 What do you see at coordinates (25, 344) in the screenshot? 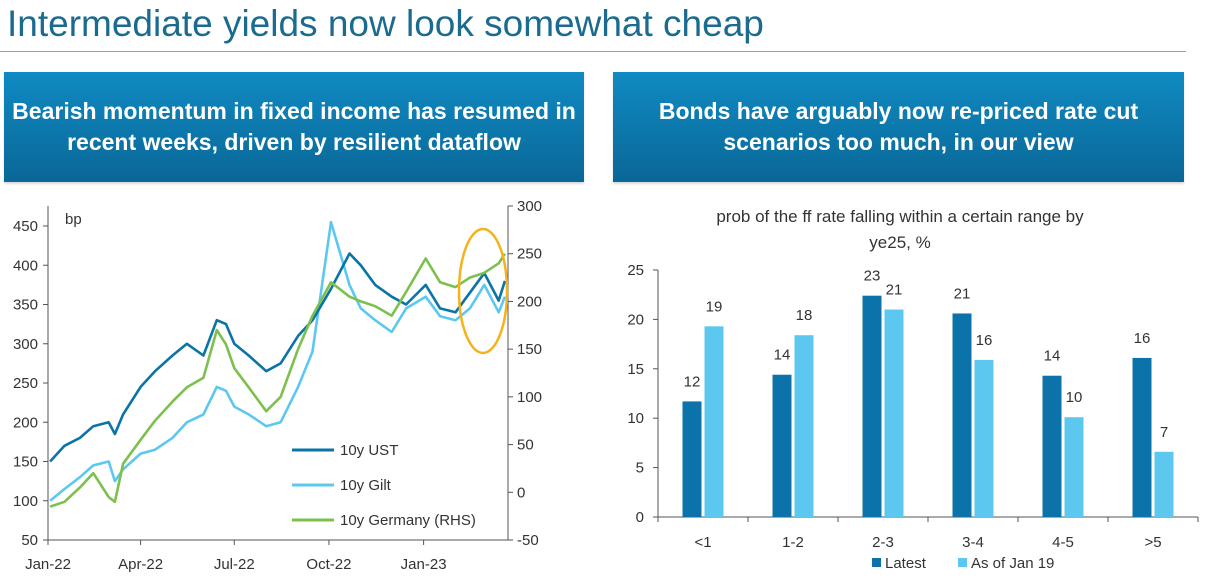
I see `left-y-tick-label: 300` at bounding box center [25, 344].